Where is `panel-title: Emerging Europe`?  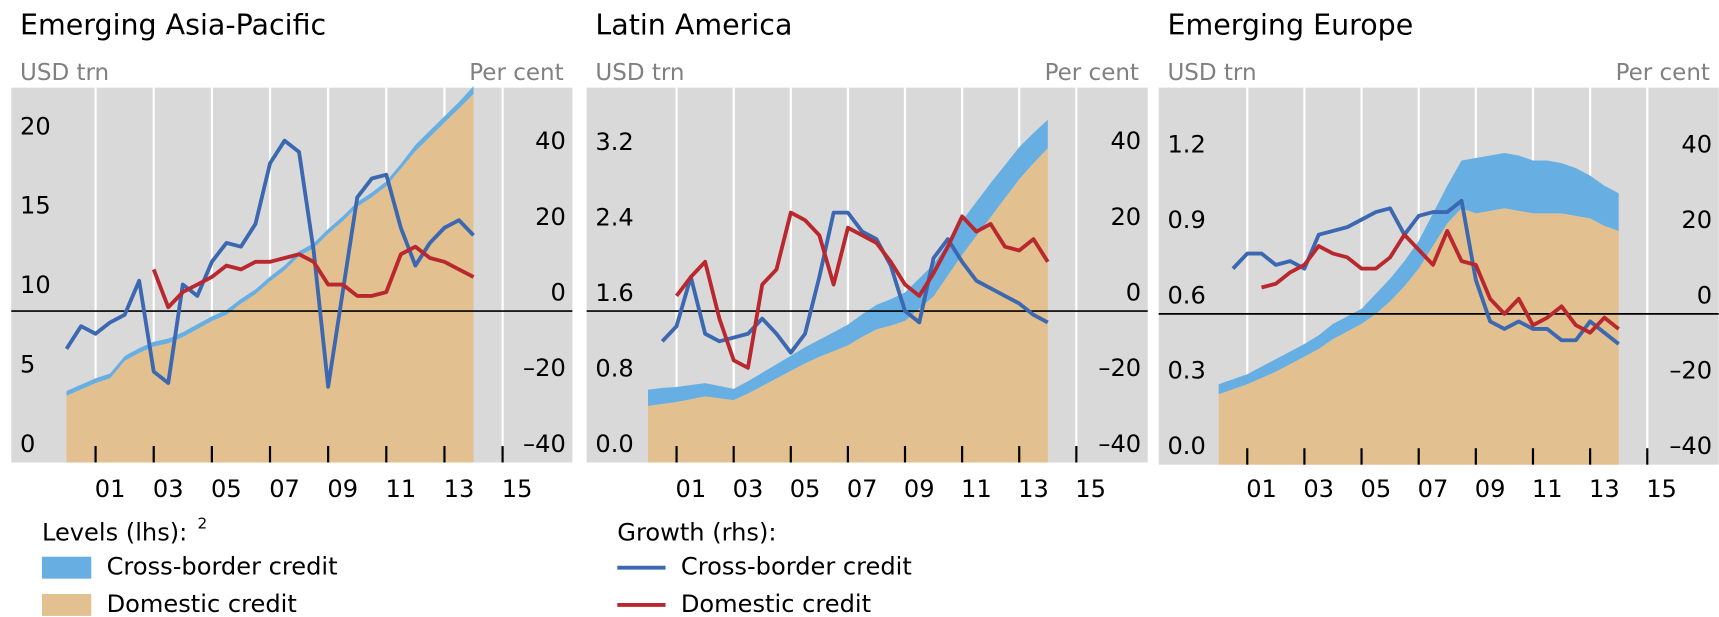
panel-title: Emerging Europe is located at coordinates (1290, 24).